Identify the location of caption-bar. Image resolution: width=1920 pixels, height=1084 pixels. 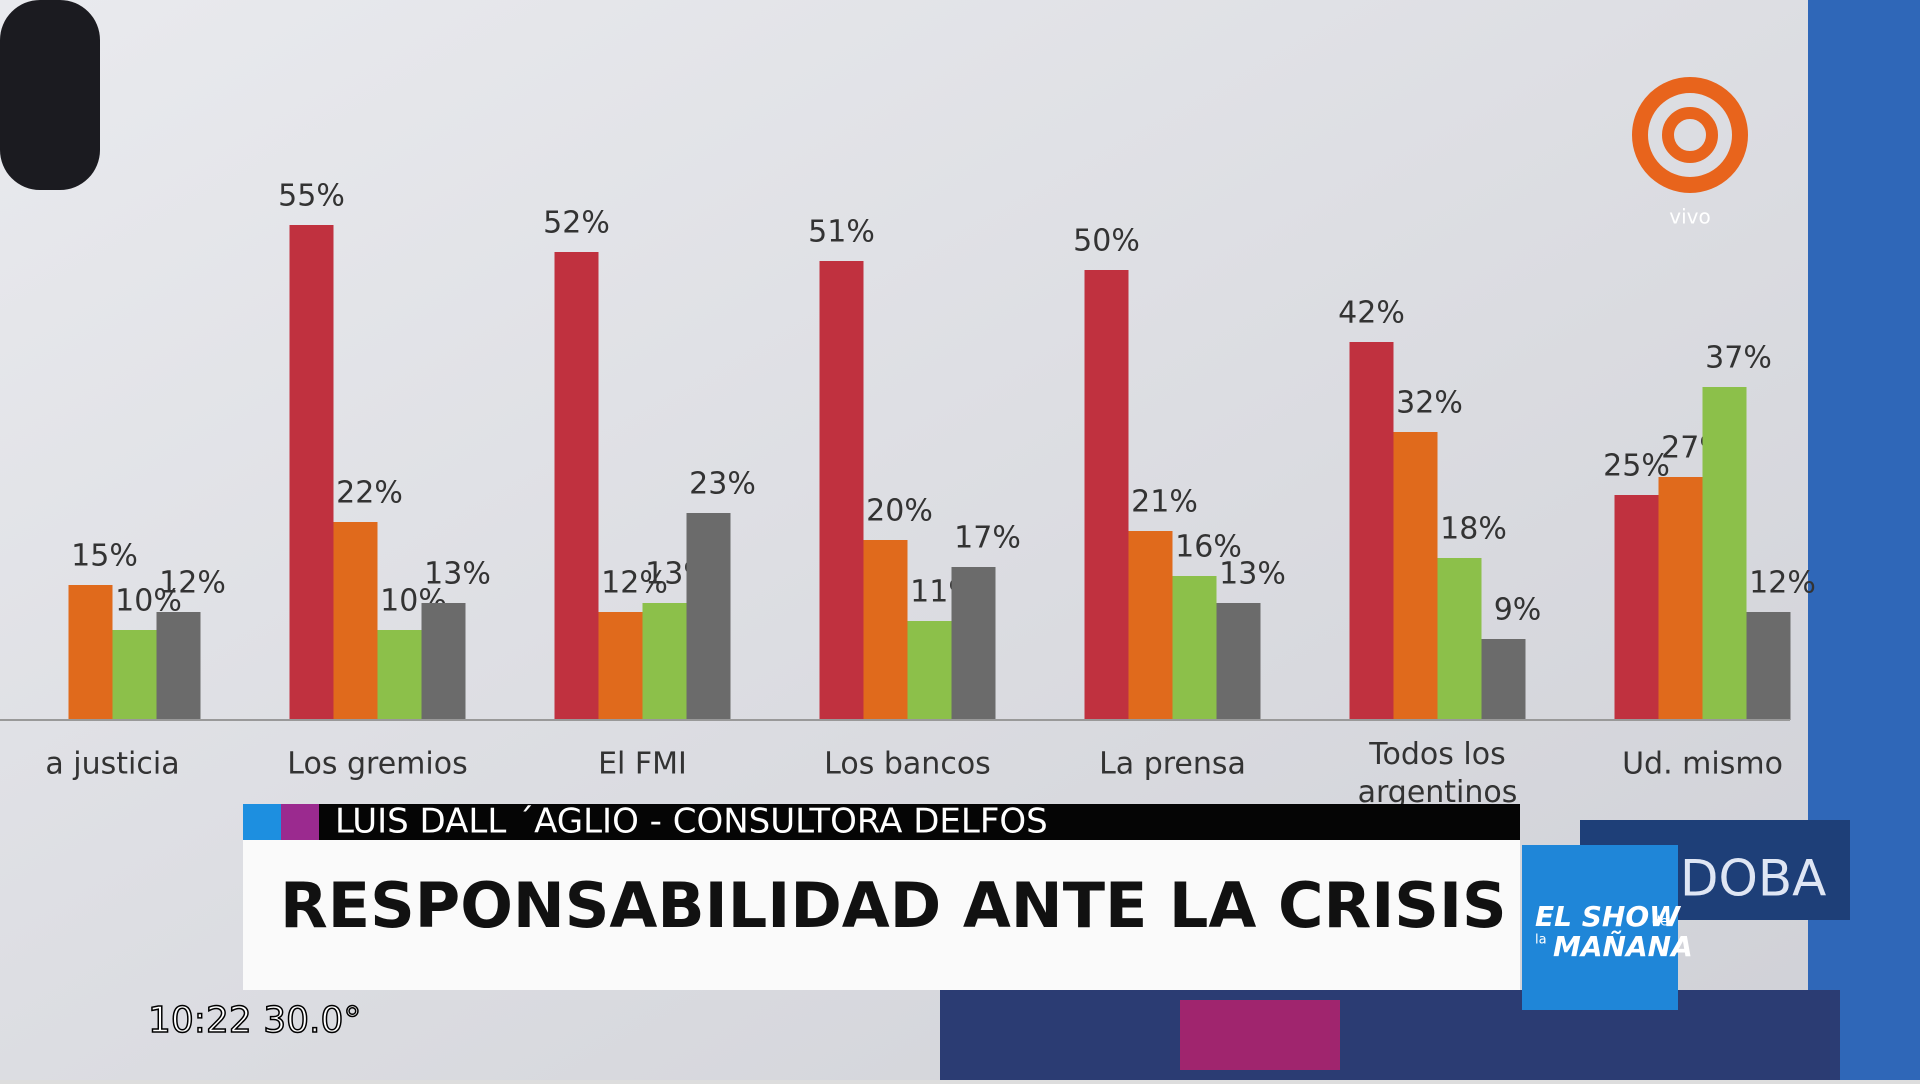
(881, 822).